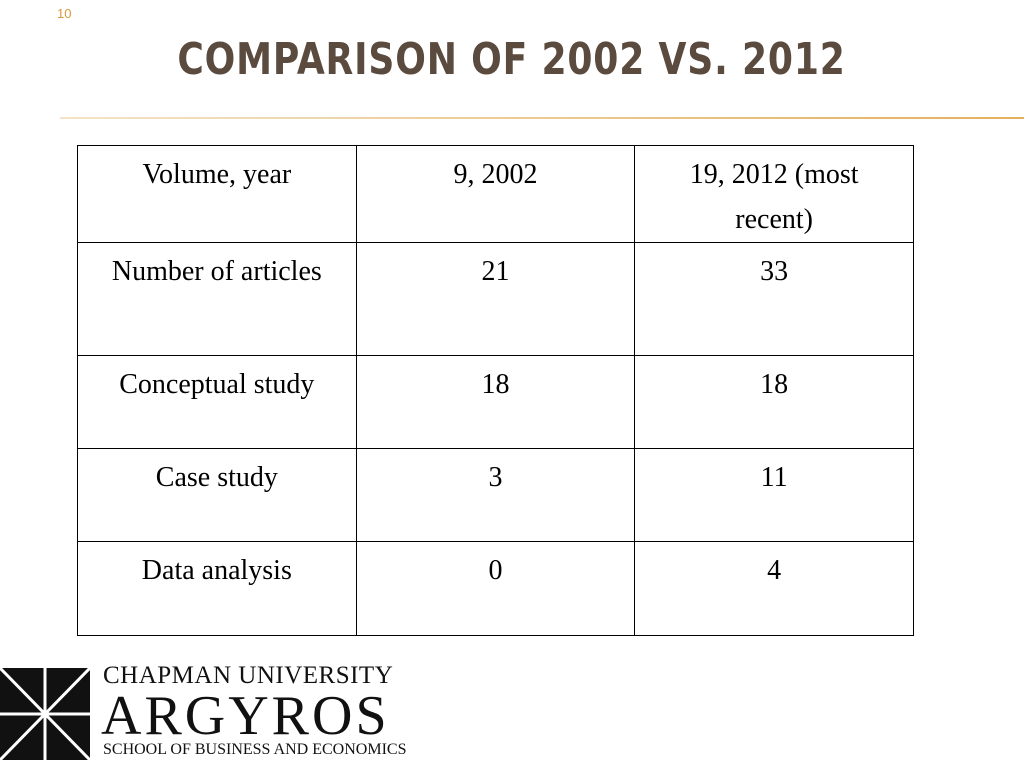  Describe the element at coordinates (217, 495) in the screenshot. I see `cell: Case study` at that location.